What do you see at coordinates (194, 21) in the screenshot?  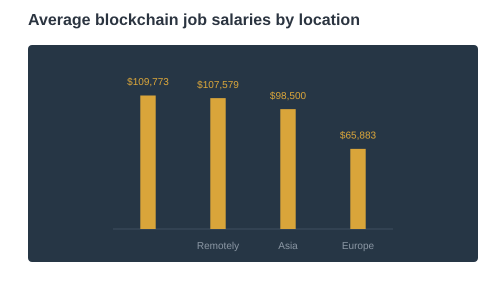 I see `chart-title: Average blockchain job salaries by location` at bounding box center [194, 21].